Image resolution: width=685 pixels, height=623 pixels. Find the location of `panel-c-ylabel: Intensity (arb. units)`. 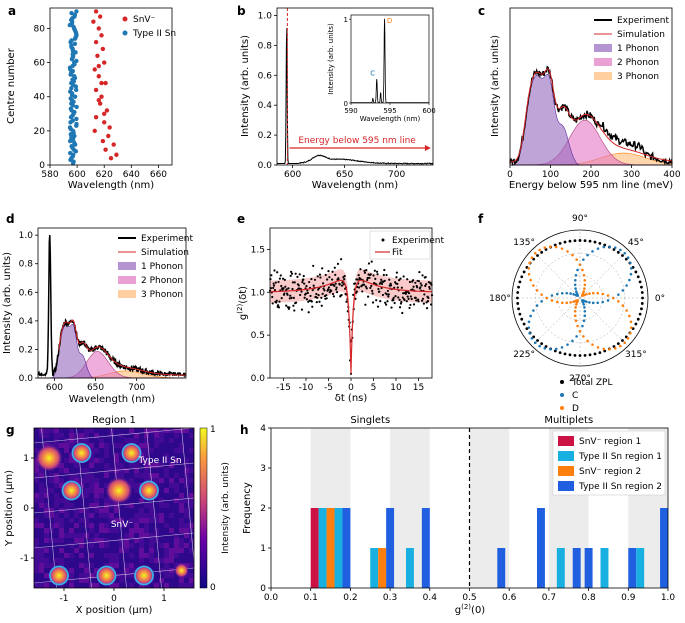

panel-c-ylabel: Intensity (arb. units) is located at coordinates (495, 86).